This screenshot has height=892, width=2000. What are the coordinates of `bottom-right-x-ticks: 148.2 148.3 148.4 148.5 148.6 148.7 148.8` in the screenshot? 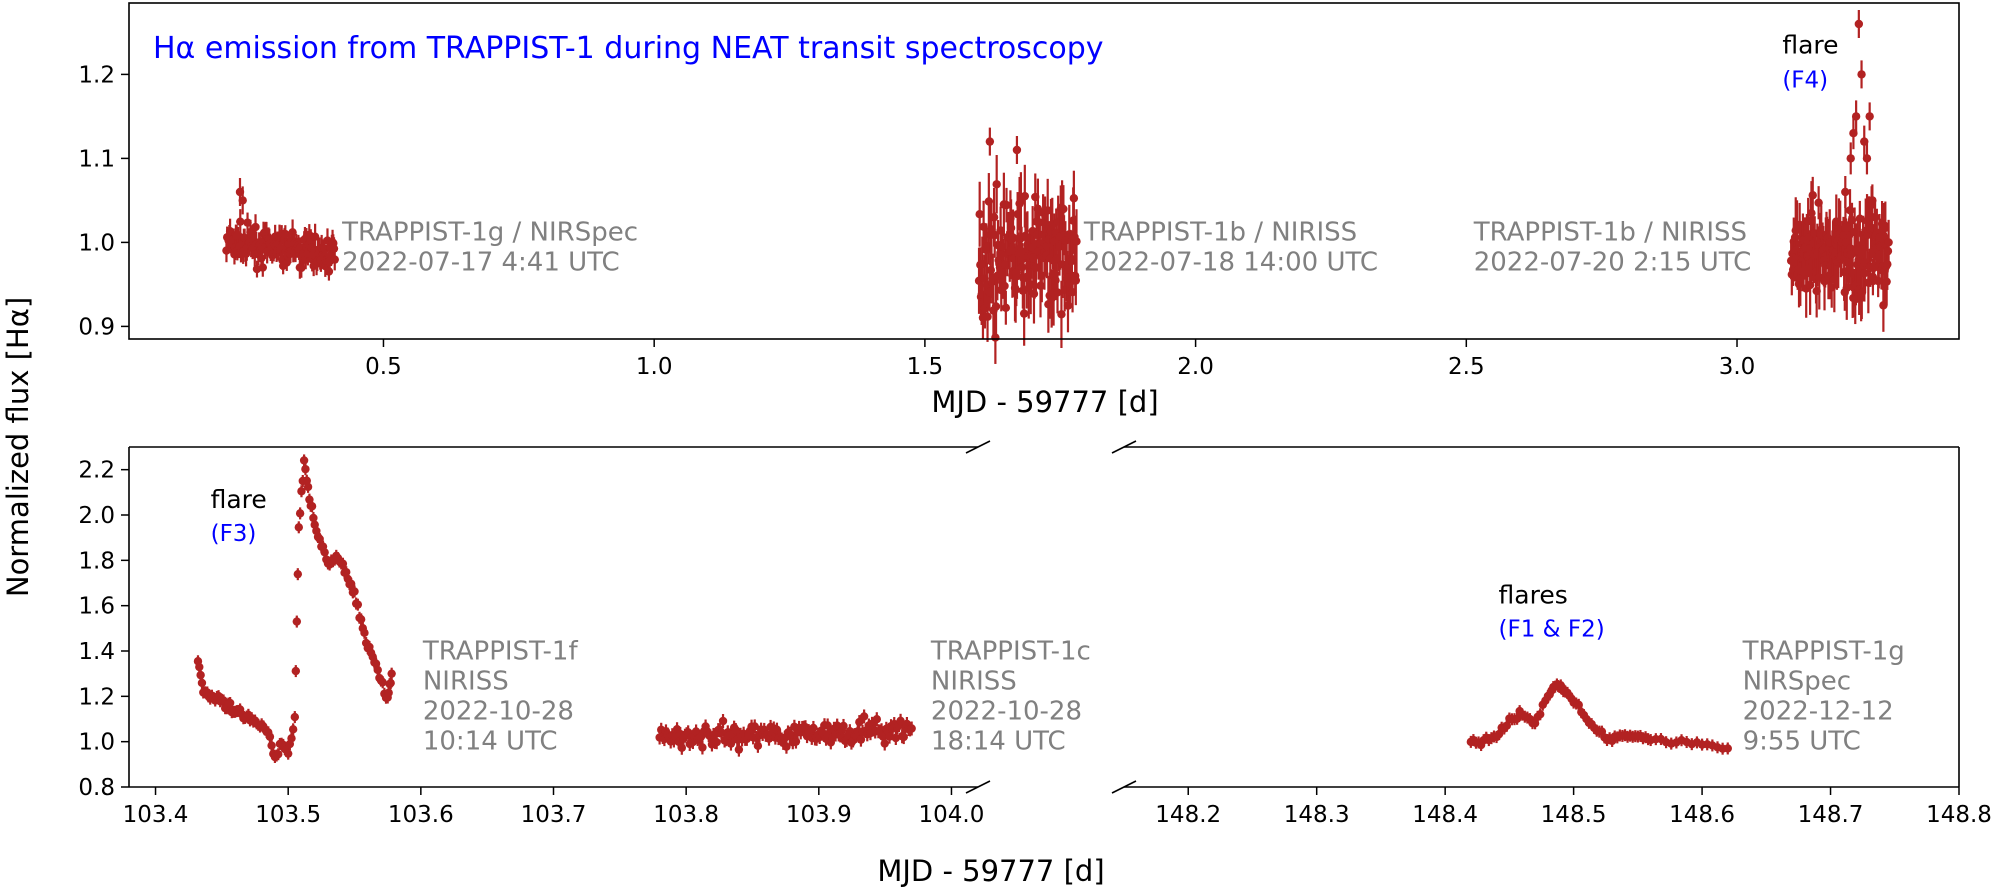 It's located at (1573, 807).